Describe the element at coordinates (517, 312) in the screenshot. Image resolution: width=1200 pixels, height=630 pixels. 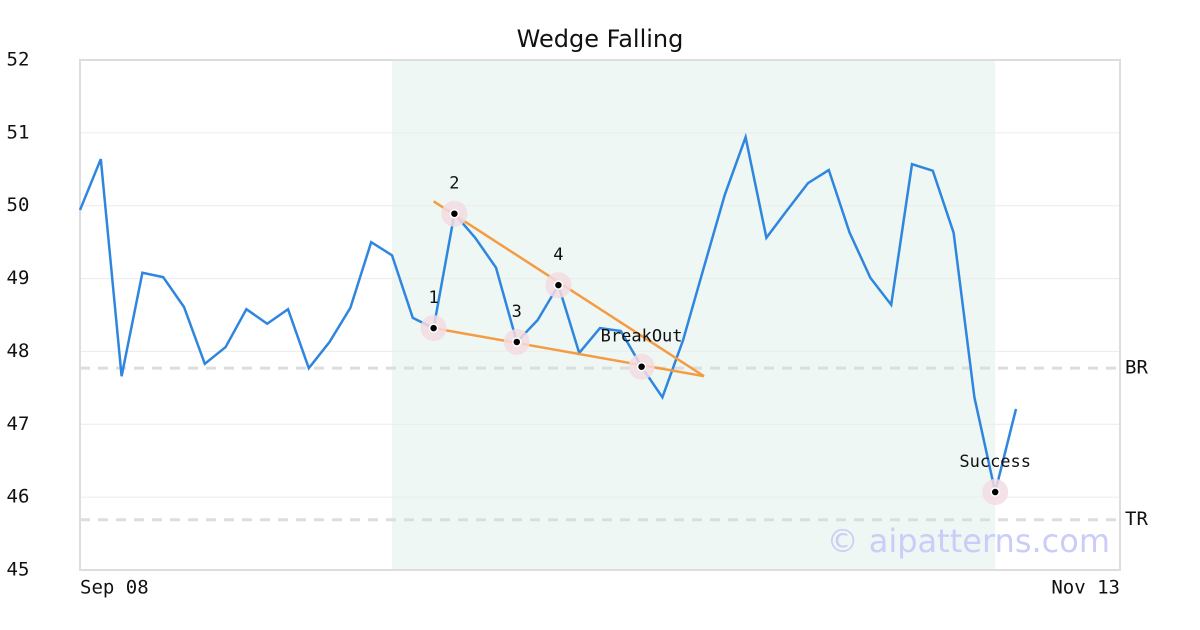
I see `marker-label: 3` at that location.